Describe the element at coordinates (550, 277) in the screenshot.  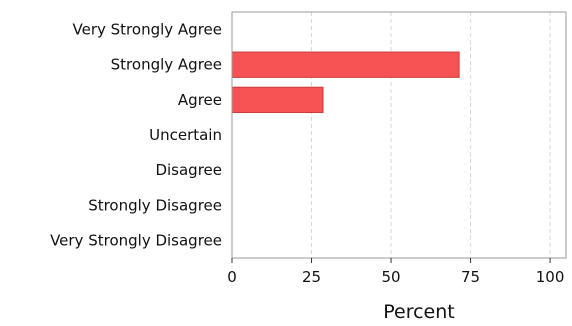
I see `x-tick-label: 100` at that location.